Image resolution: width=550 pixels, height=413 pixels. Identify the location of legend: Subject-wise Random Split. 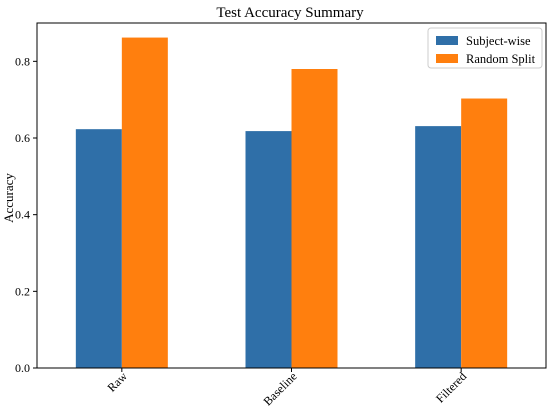
(485, 48).